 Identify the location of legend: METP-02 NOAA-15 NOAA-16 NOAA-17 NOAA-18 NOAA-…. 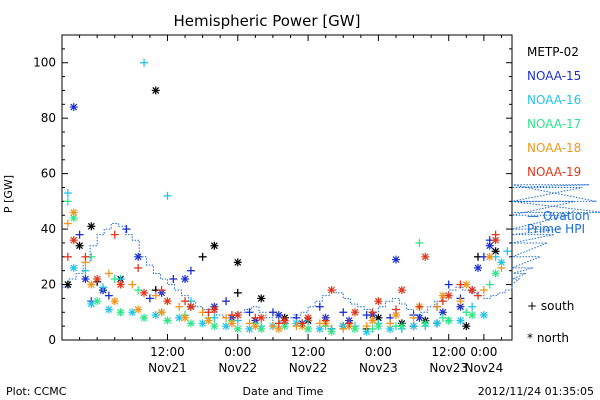
(558, 195).